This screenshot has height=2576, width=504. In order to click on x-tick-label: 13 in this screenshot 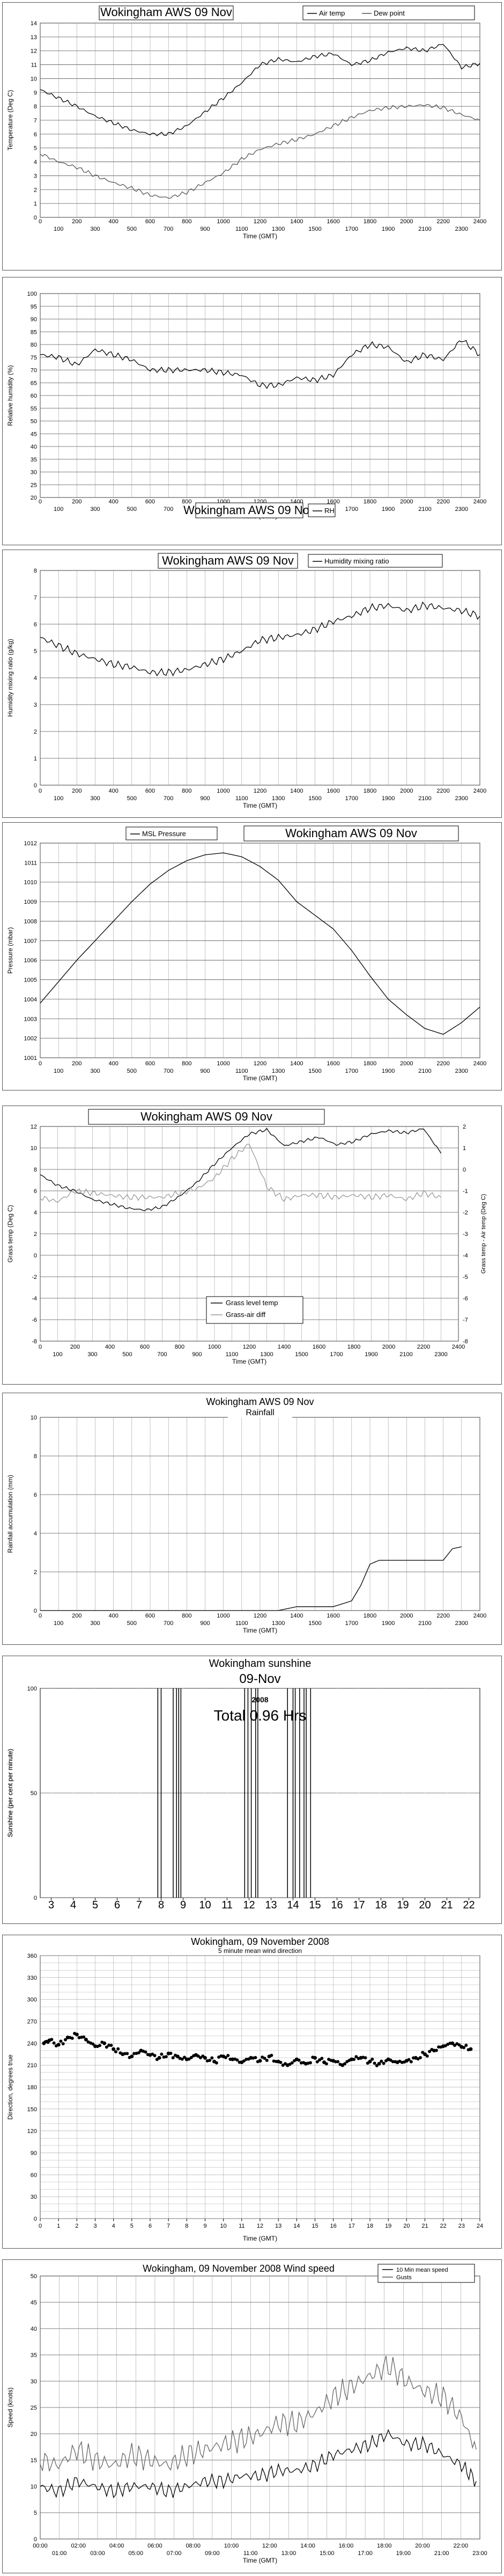, I will do `click(271, 1905)`.